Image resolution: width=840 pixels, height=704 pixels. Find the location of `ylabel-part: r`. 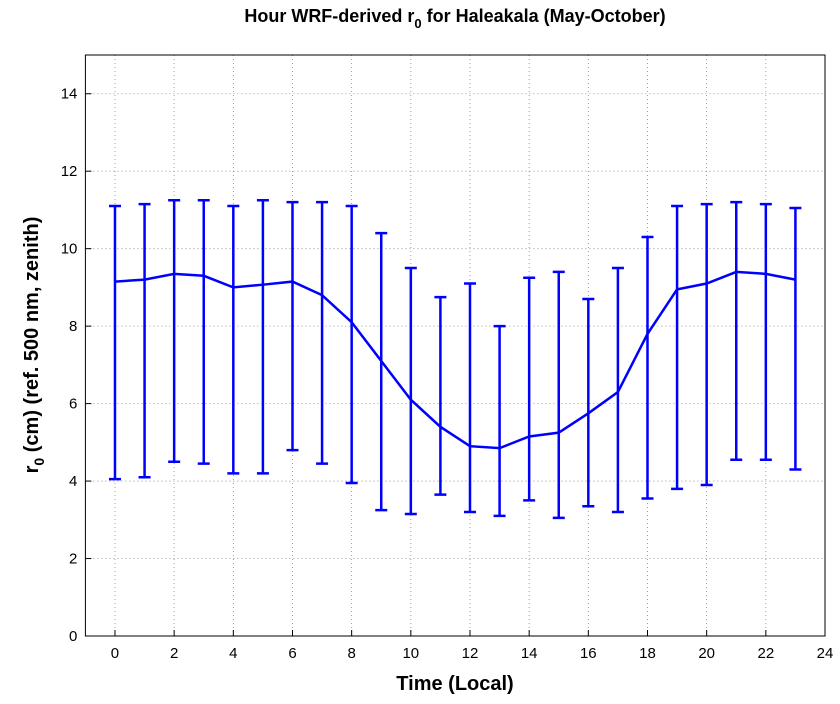

ylabel-part: r is located at coordinates (32, 469).